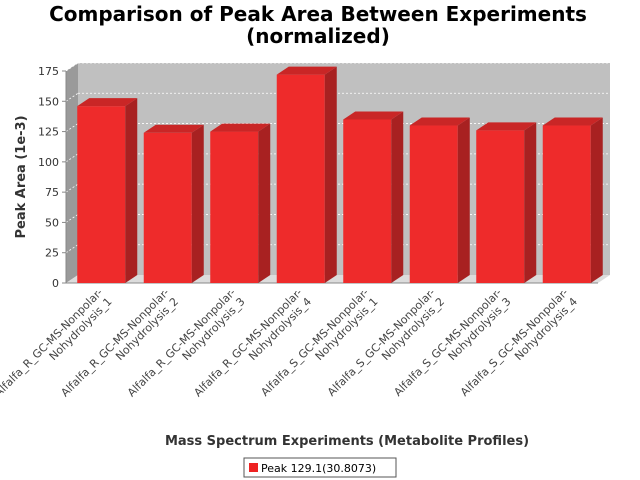  I want to click on category-label-line-1: Alfalfa_R_GC-MS-Nonpolar-, so click(52, 342).